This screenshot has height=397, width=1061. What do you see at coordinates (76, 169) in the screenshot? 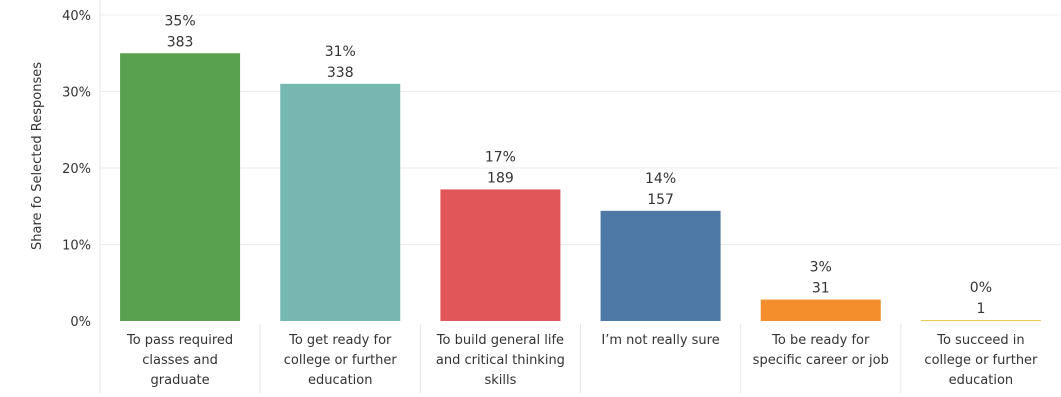
I see `y-tick-label: 20%` at bounding box center [76, 169].